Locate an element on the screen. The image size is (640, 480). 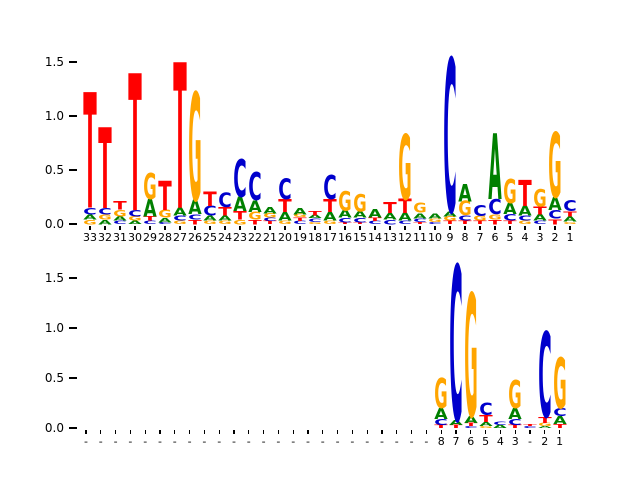
y-tick-mark is located at coordinates (73, 328).